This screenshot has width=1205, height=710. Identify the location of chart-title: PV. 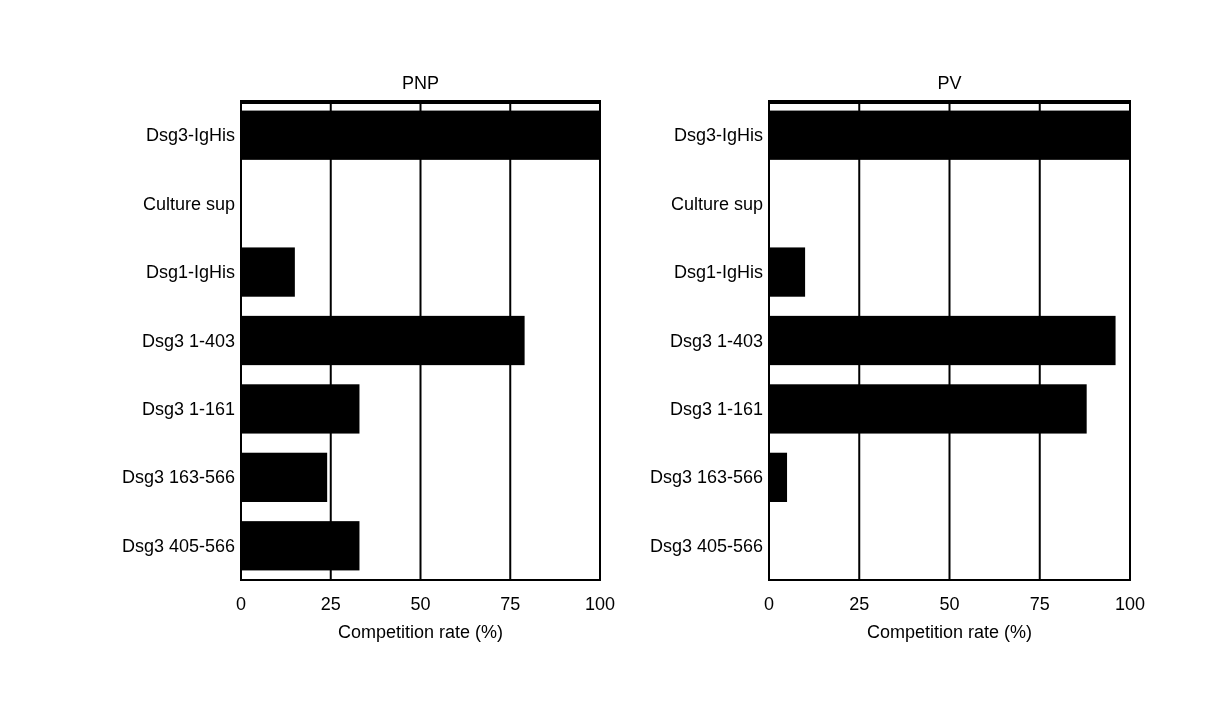
(949, 83).